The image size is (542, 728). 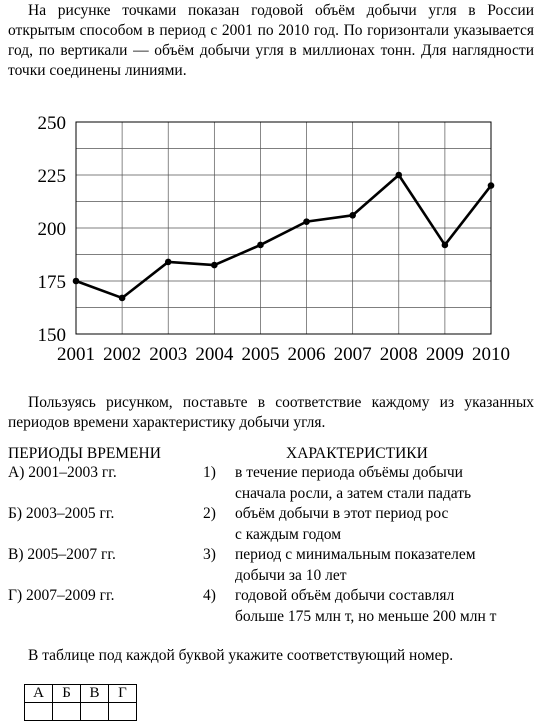 I want to click on x-tick-label: 2001, so click(x=76, y=354).